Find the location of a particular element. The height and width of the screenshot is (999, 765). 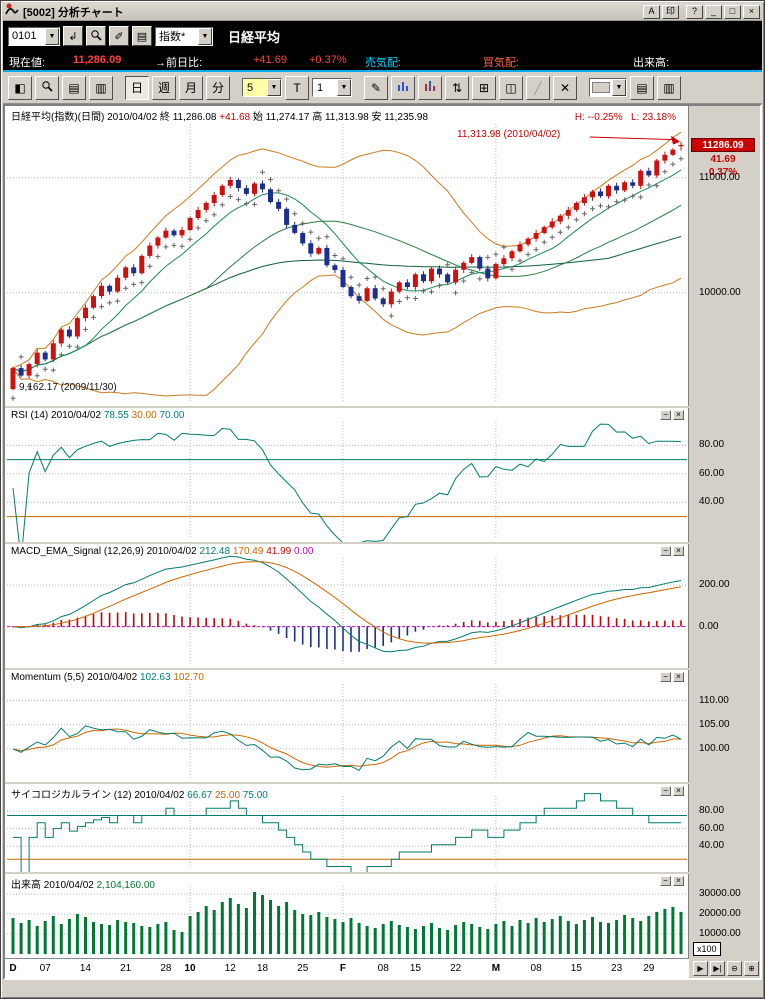

period-day-button: 日 is located at coordinates (137, 87).